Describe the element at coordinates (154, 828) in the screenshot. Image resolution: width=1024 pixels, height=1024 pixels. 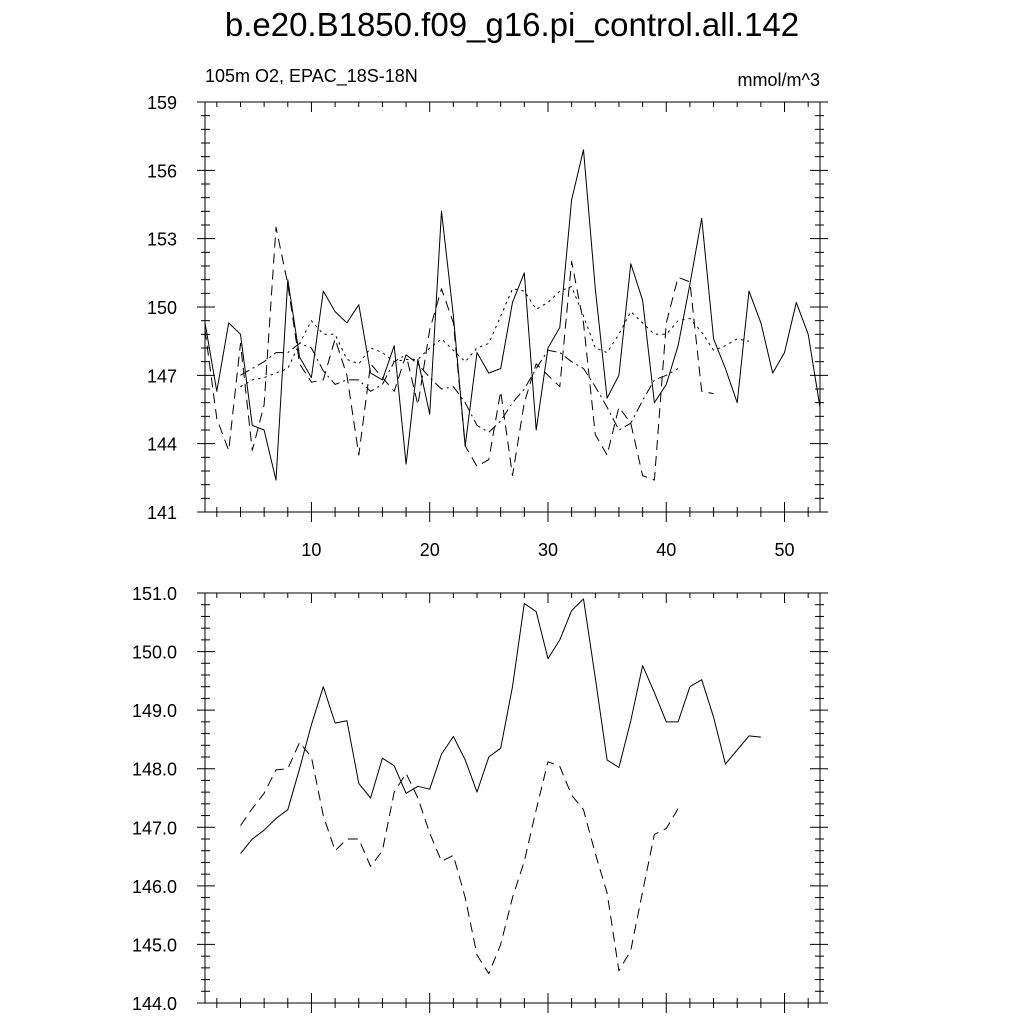
I see `y-tick-label: 147.0` at that location.